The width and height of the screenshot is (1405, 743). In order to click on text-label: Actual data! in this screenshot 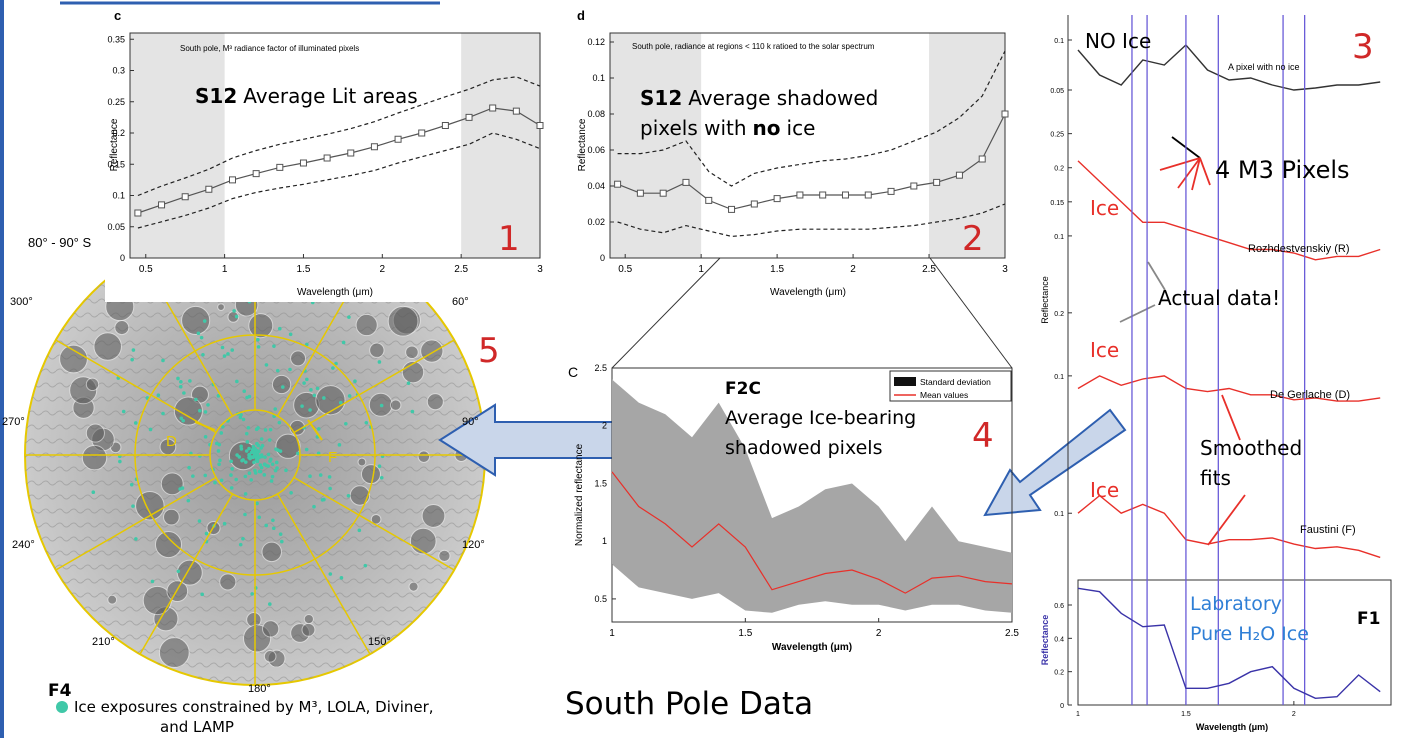, I will do `click(1219, 298)`.